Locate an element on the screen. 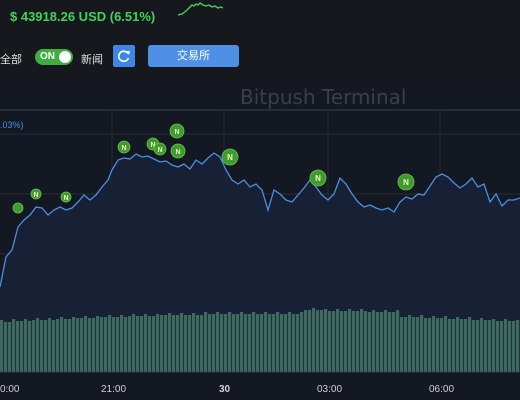 The image size is (520, 400). price-sparkline is located at coordinates (200, 9).